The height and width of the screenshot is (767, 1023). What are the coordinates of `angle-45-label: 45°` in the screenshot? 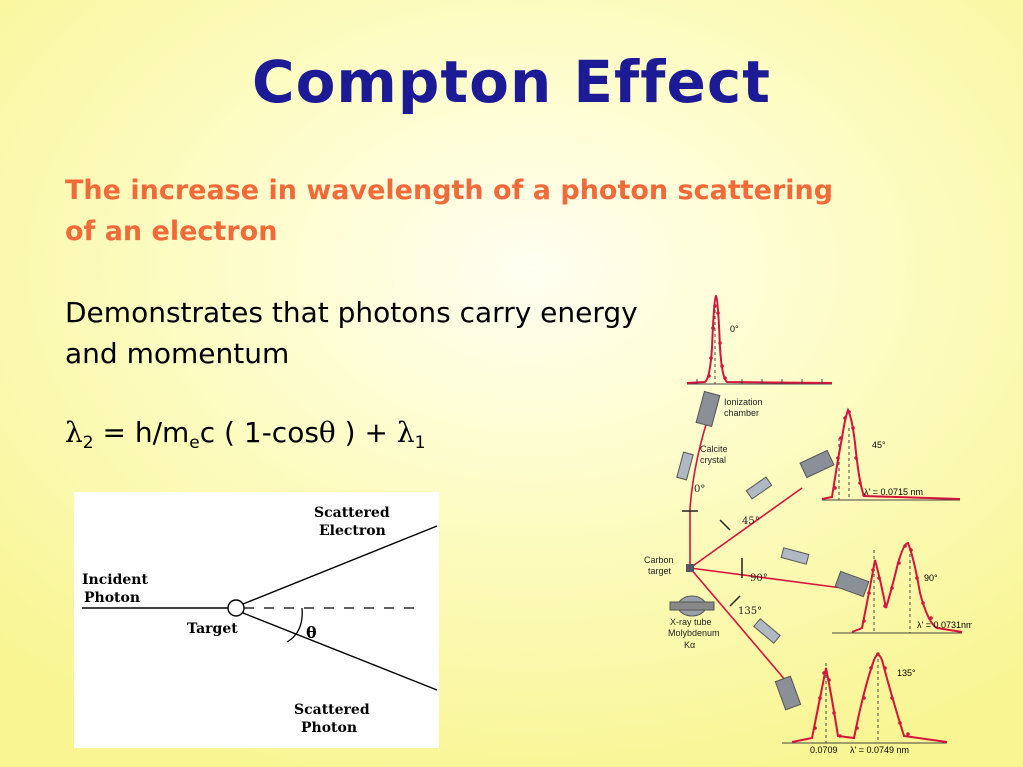 It's located at (751, 521).